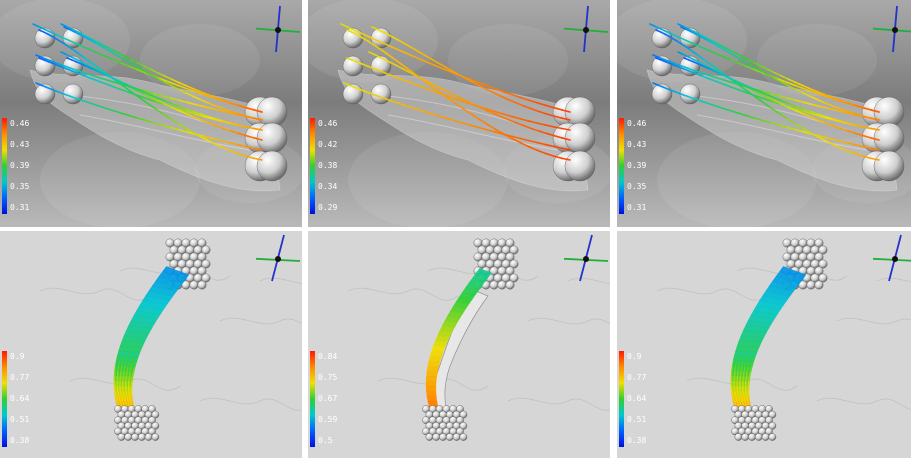 This screenshot has width=911, height=458. Describe the element at coordinates (20, 165) in the screenshot. I see `scale-tick-label: 0.39` at that location.